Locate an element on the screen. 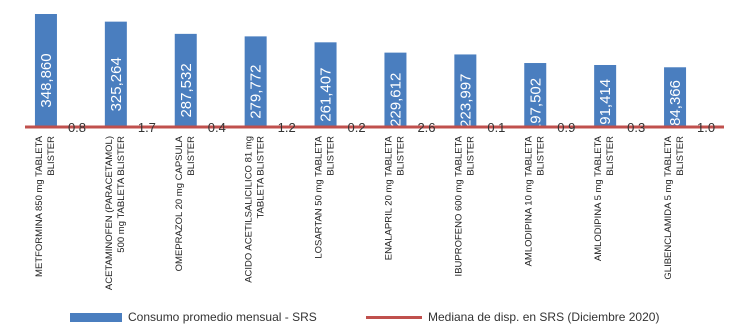 This screenshot has width=742, height=325. legend-line-swatch is located at coordinates (394, 317).